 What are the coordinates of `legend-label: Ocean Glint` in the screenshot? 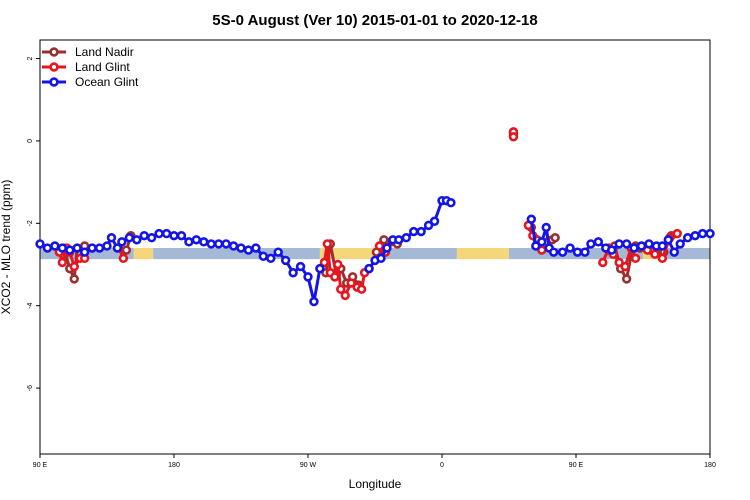 It's located at (107, 82).